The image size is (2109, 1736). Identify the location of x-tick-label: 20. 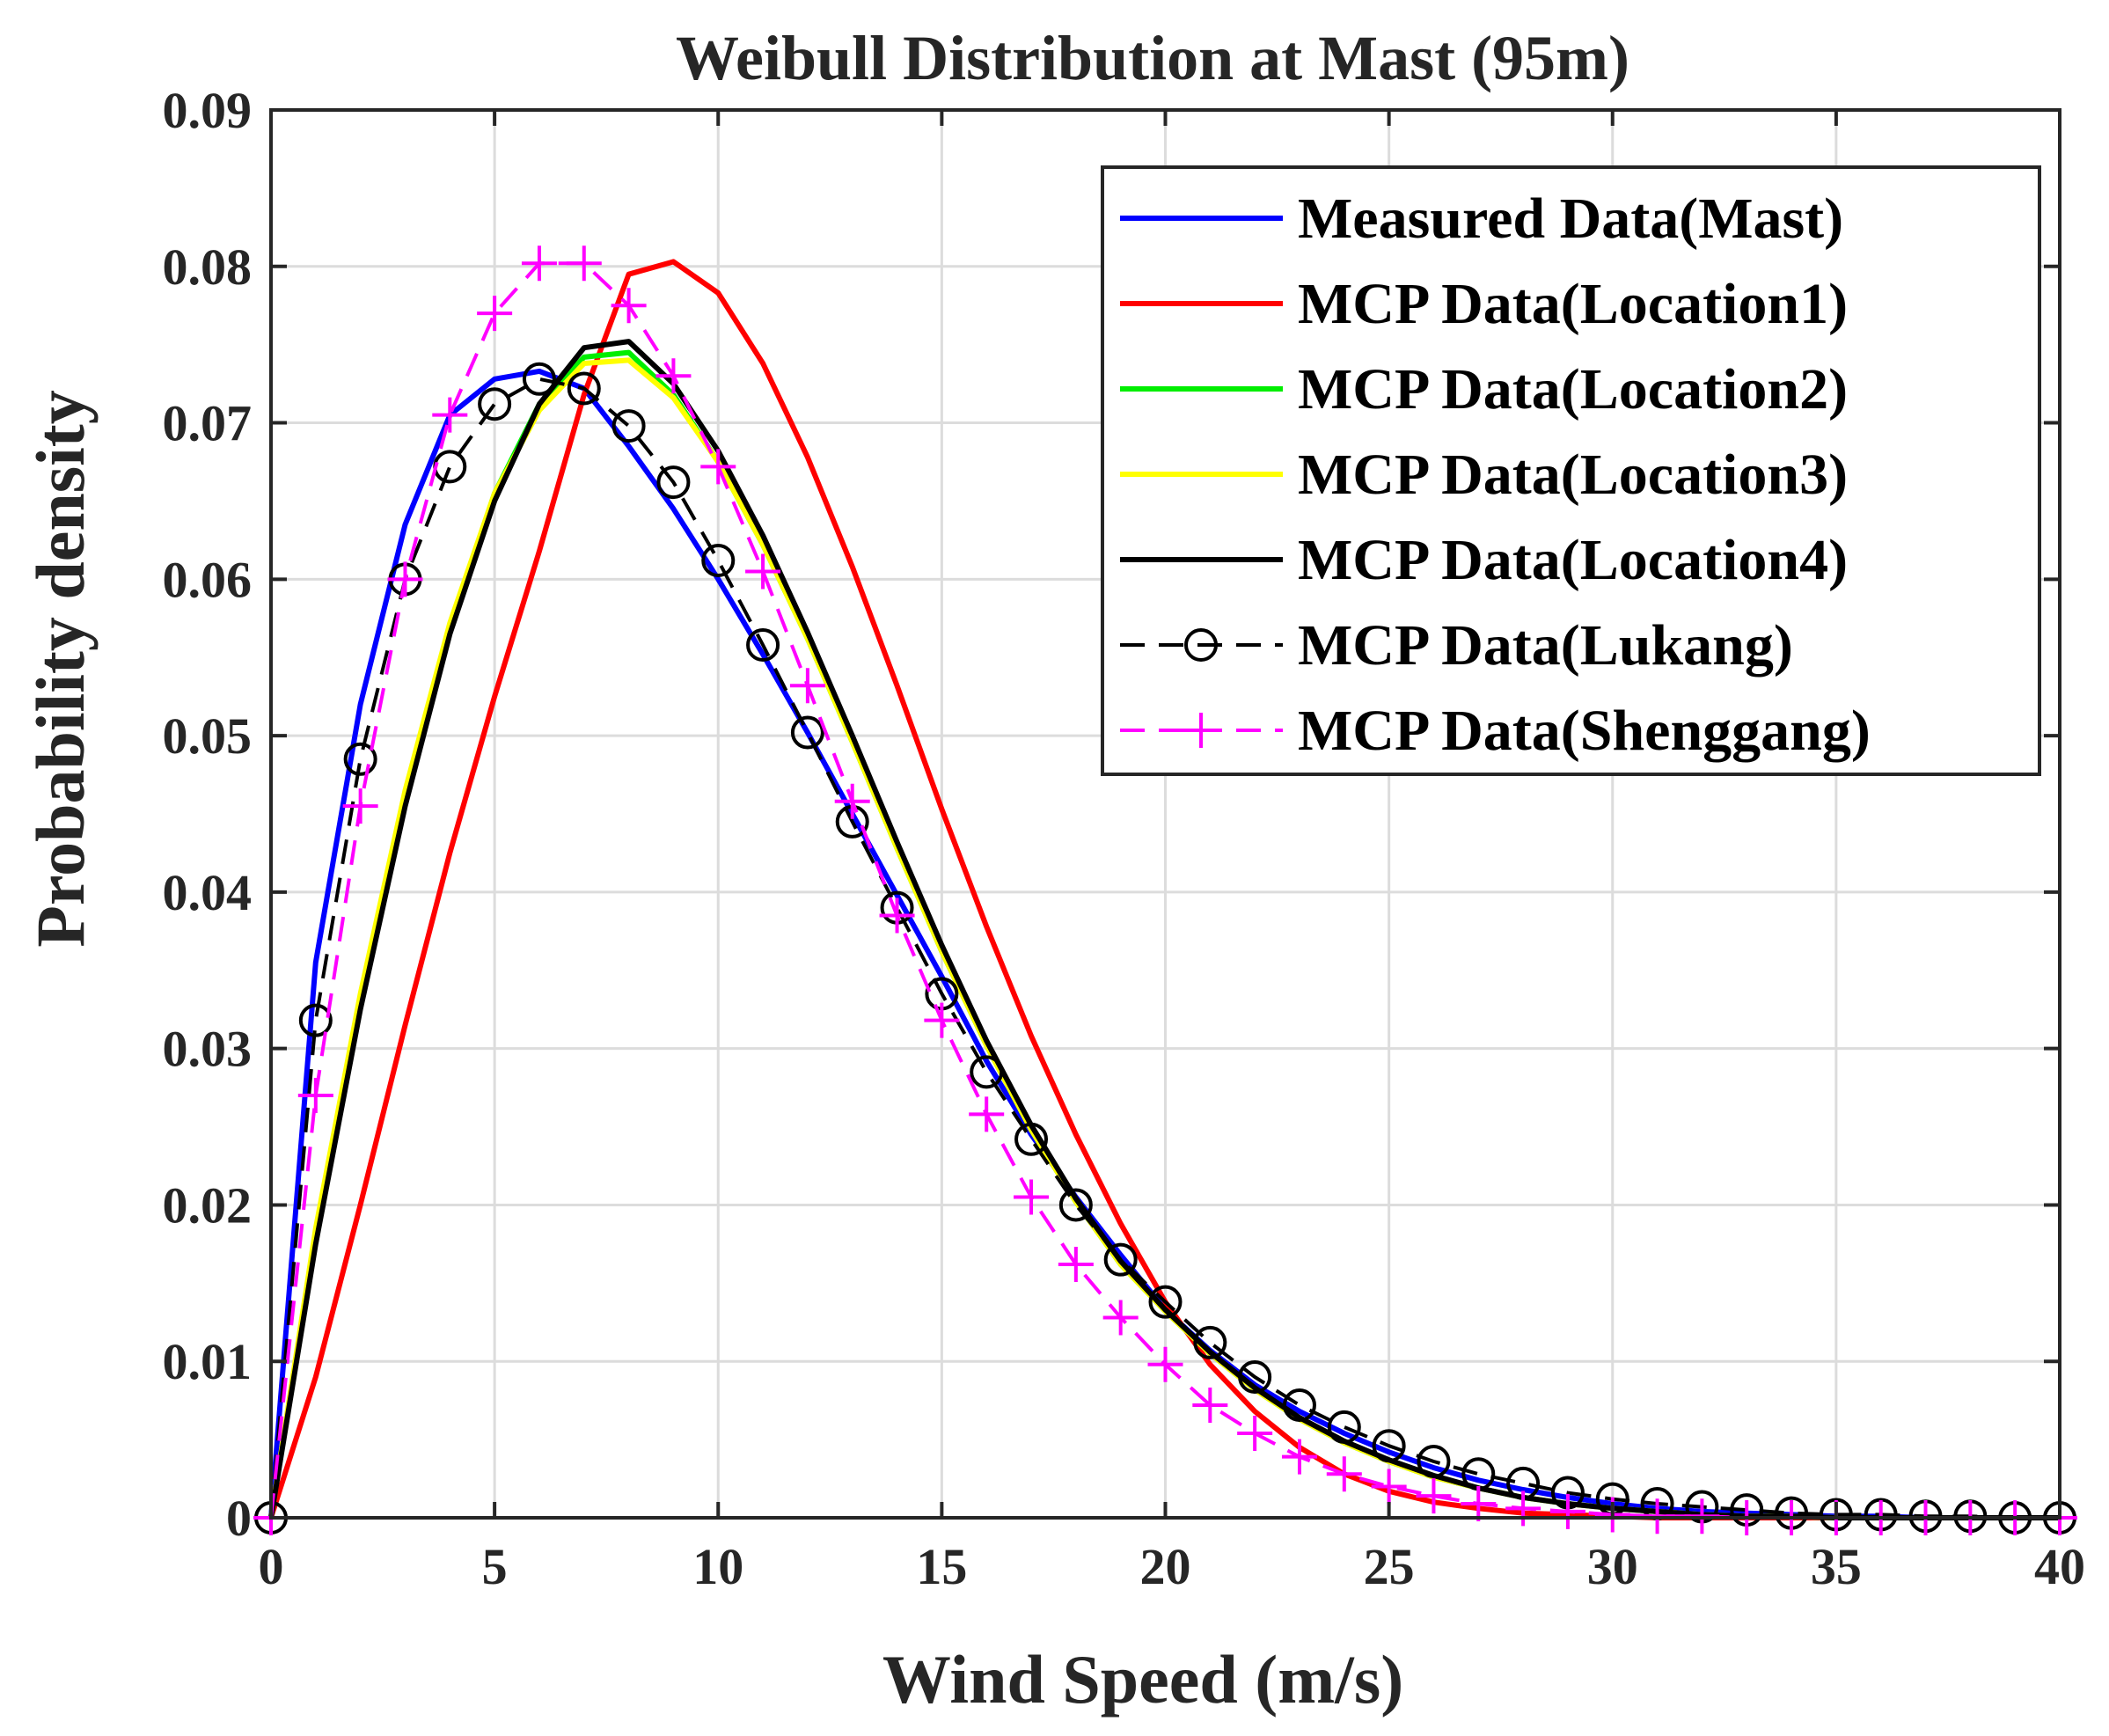
(1165, 1566).